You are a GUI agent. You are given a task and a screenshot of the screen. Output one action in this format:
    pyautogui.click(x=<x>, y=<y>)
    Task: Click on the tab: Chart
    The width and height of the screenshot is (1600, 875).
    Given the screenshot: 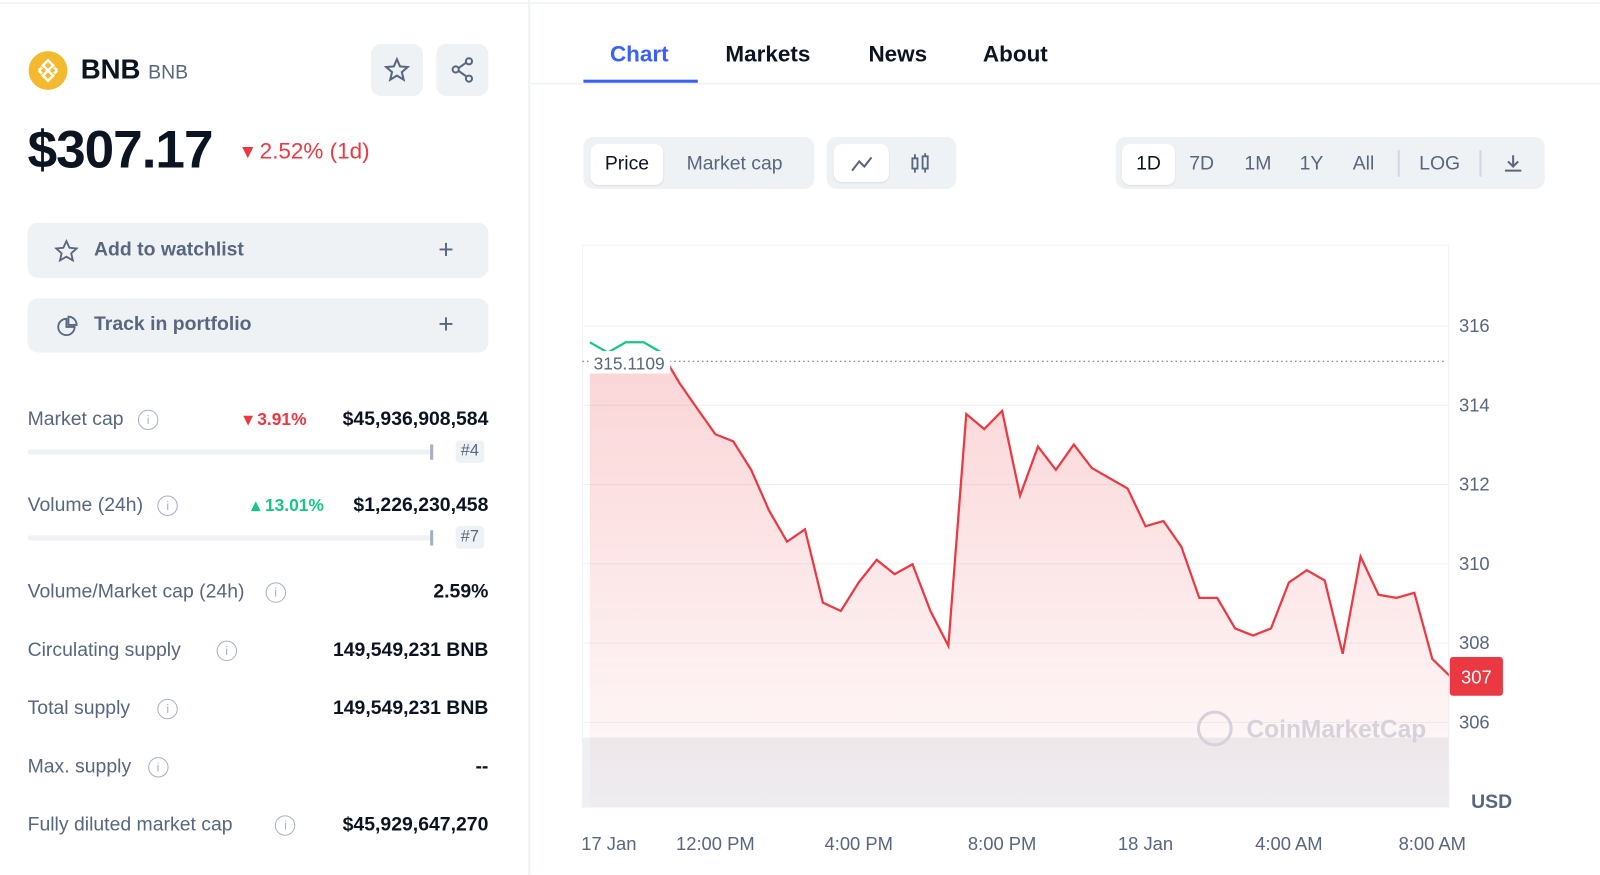 What is the action you would take?
    pyautogui.click(x=639, y=53)
    